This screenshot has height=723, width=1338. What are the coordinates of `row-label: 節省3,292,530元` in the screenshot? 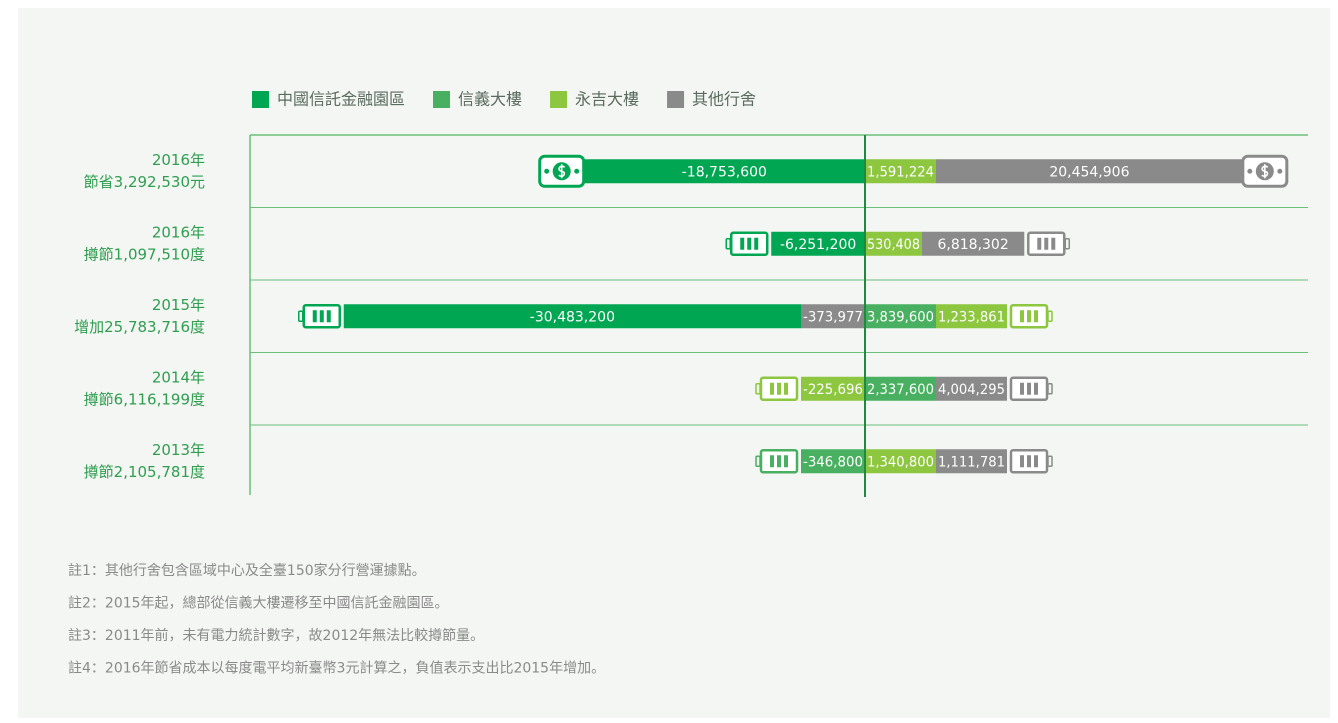 It's located at (144, 182).